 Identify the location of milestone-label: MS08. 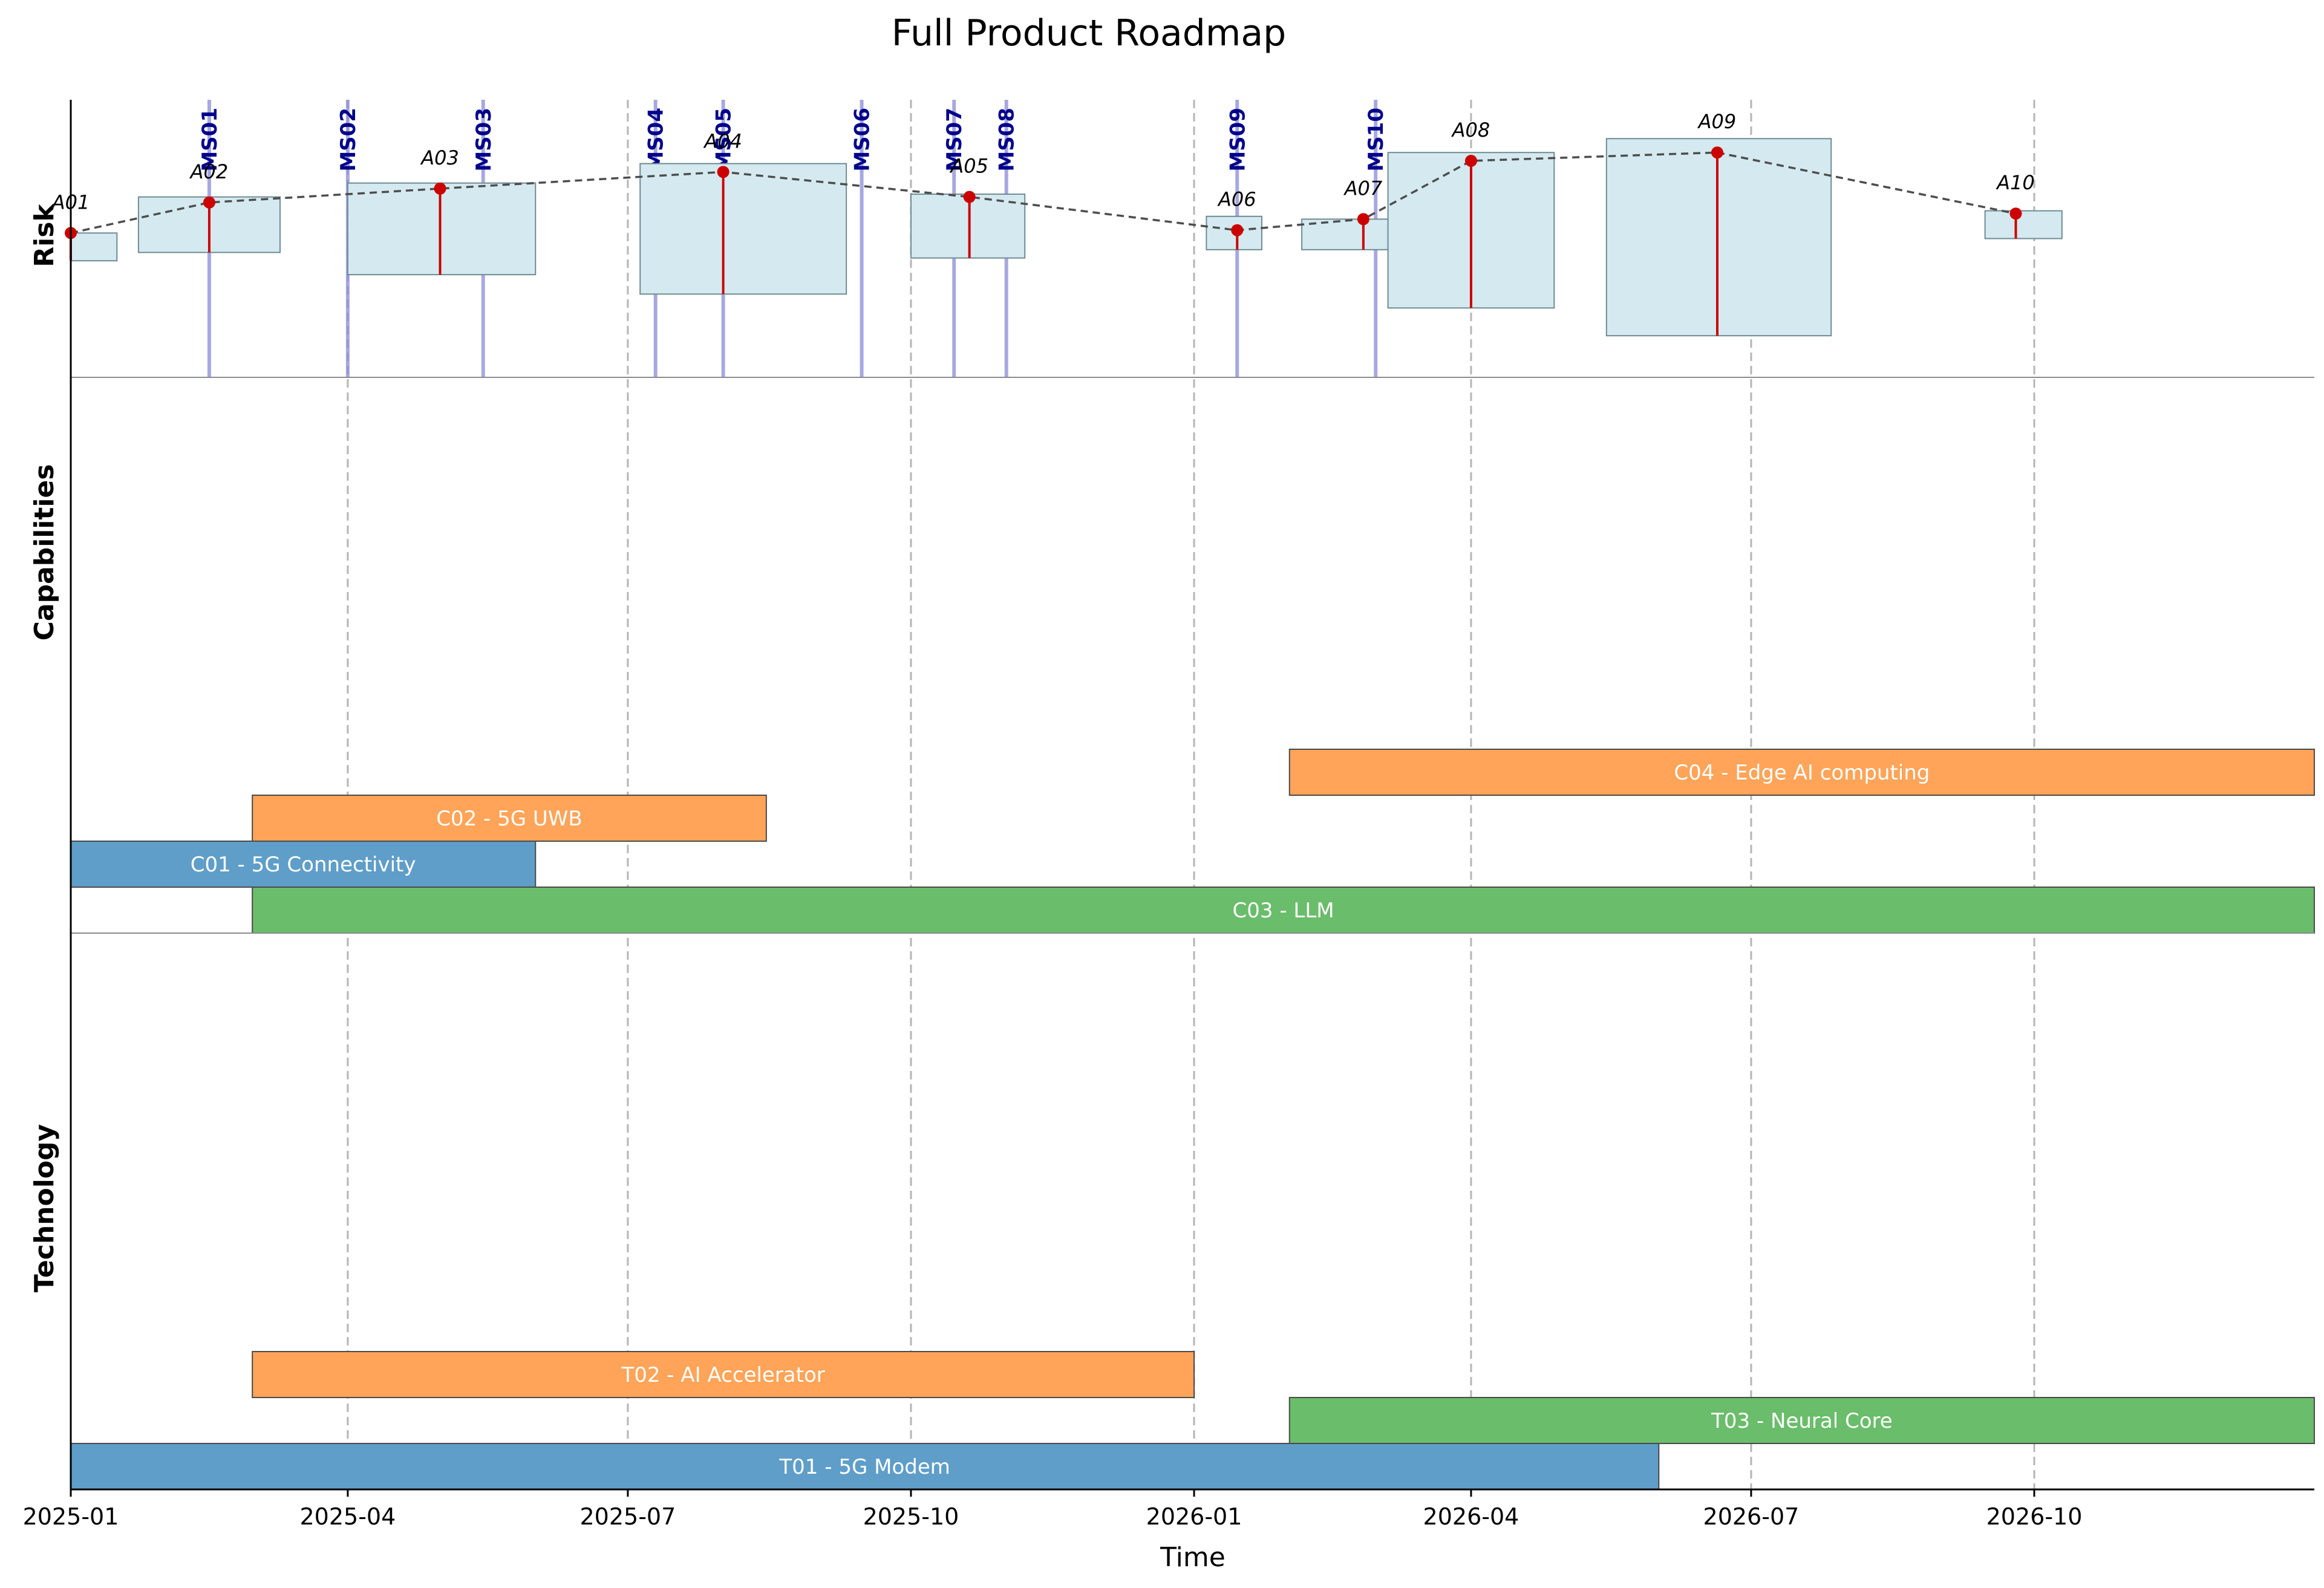
(1007, 140).